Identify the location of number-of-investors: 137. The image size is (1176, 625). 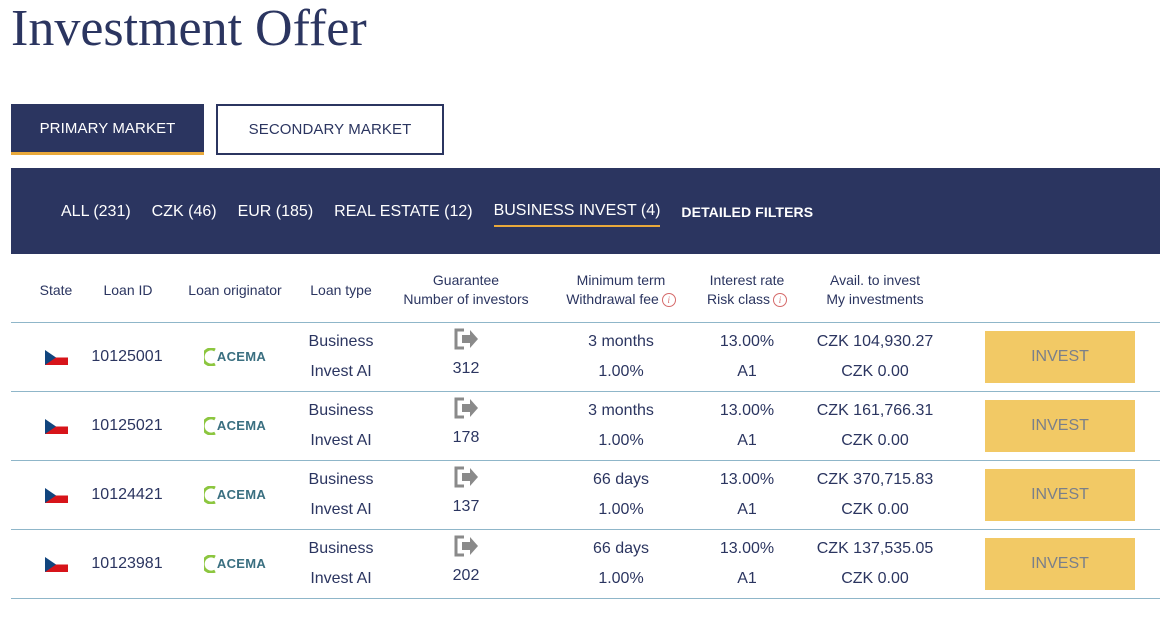
(466, 506).